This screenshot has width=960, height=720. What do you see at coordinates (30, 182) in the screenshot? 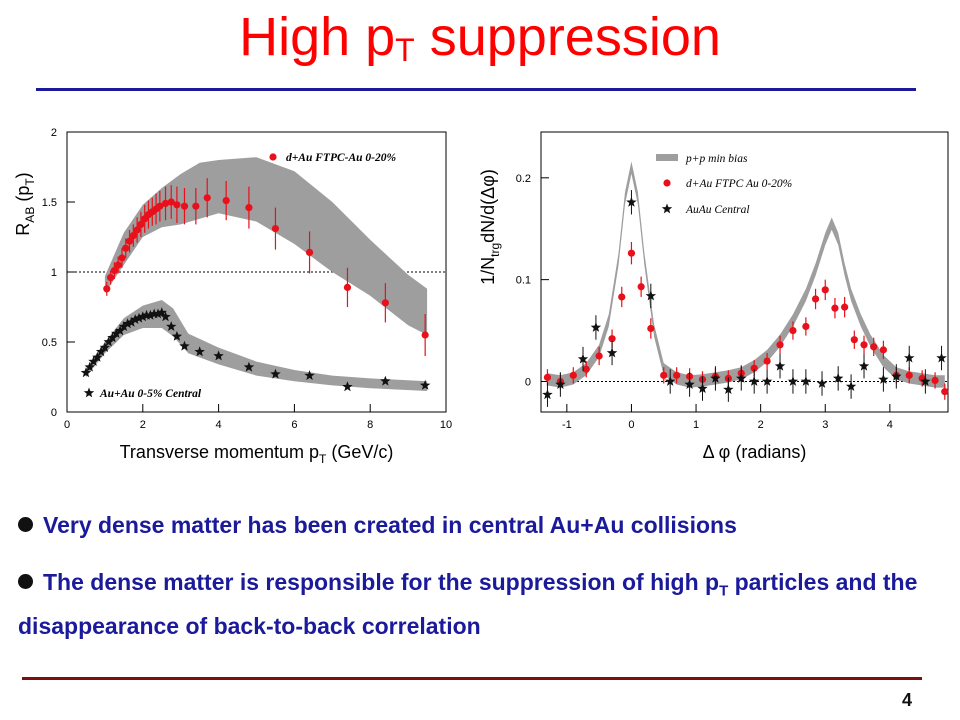
I see `y-axis-label-sub2: T` at bounding box center [30, 182].